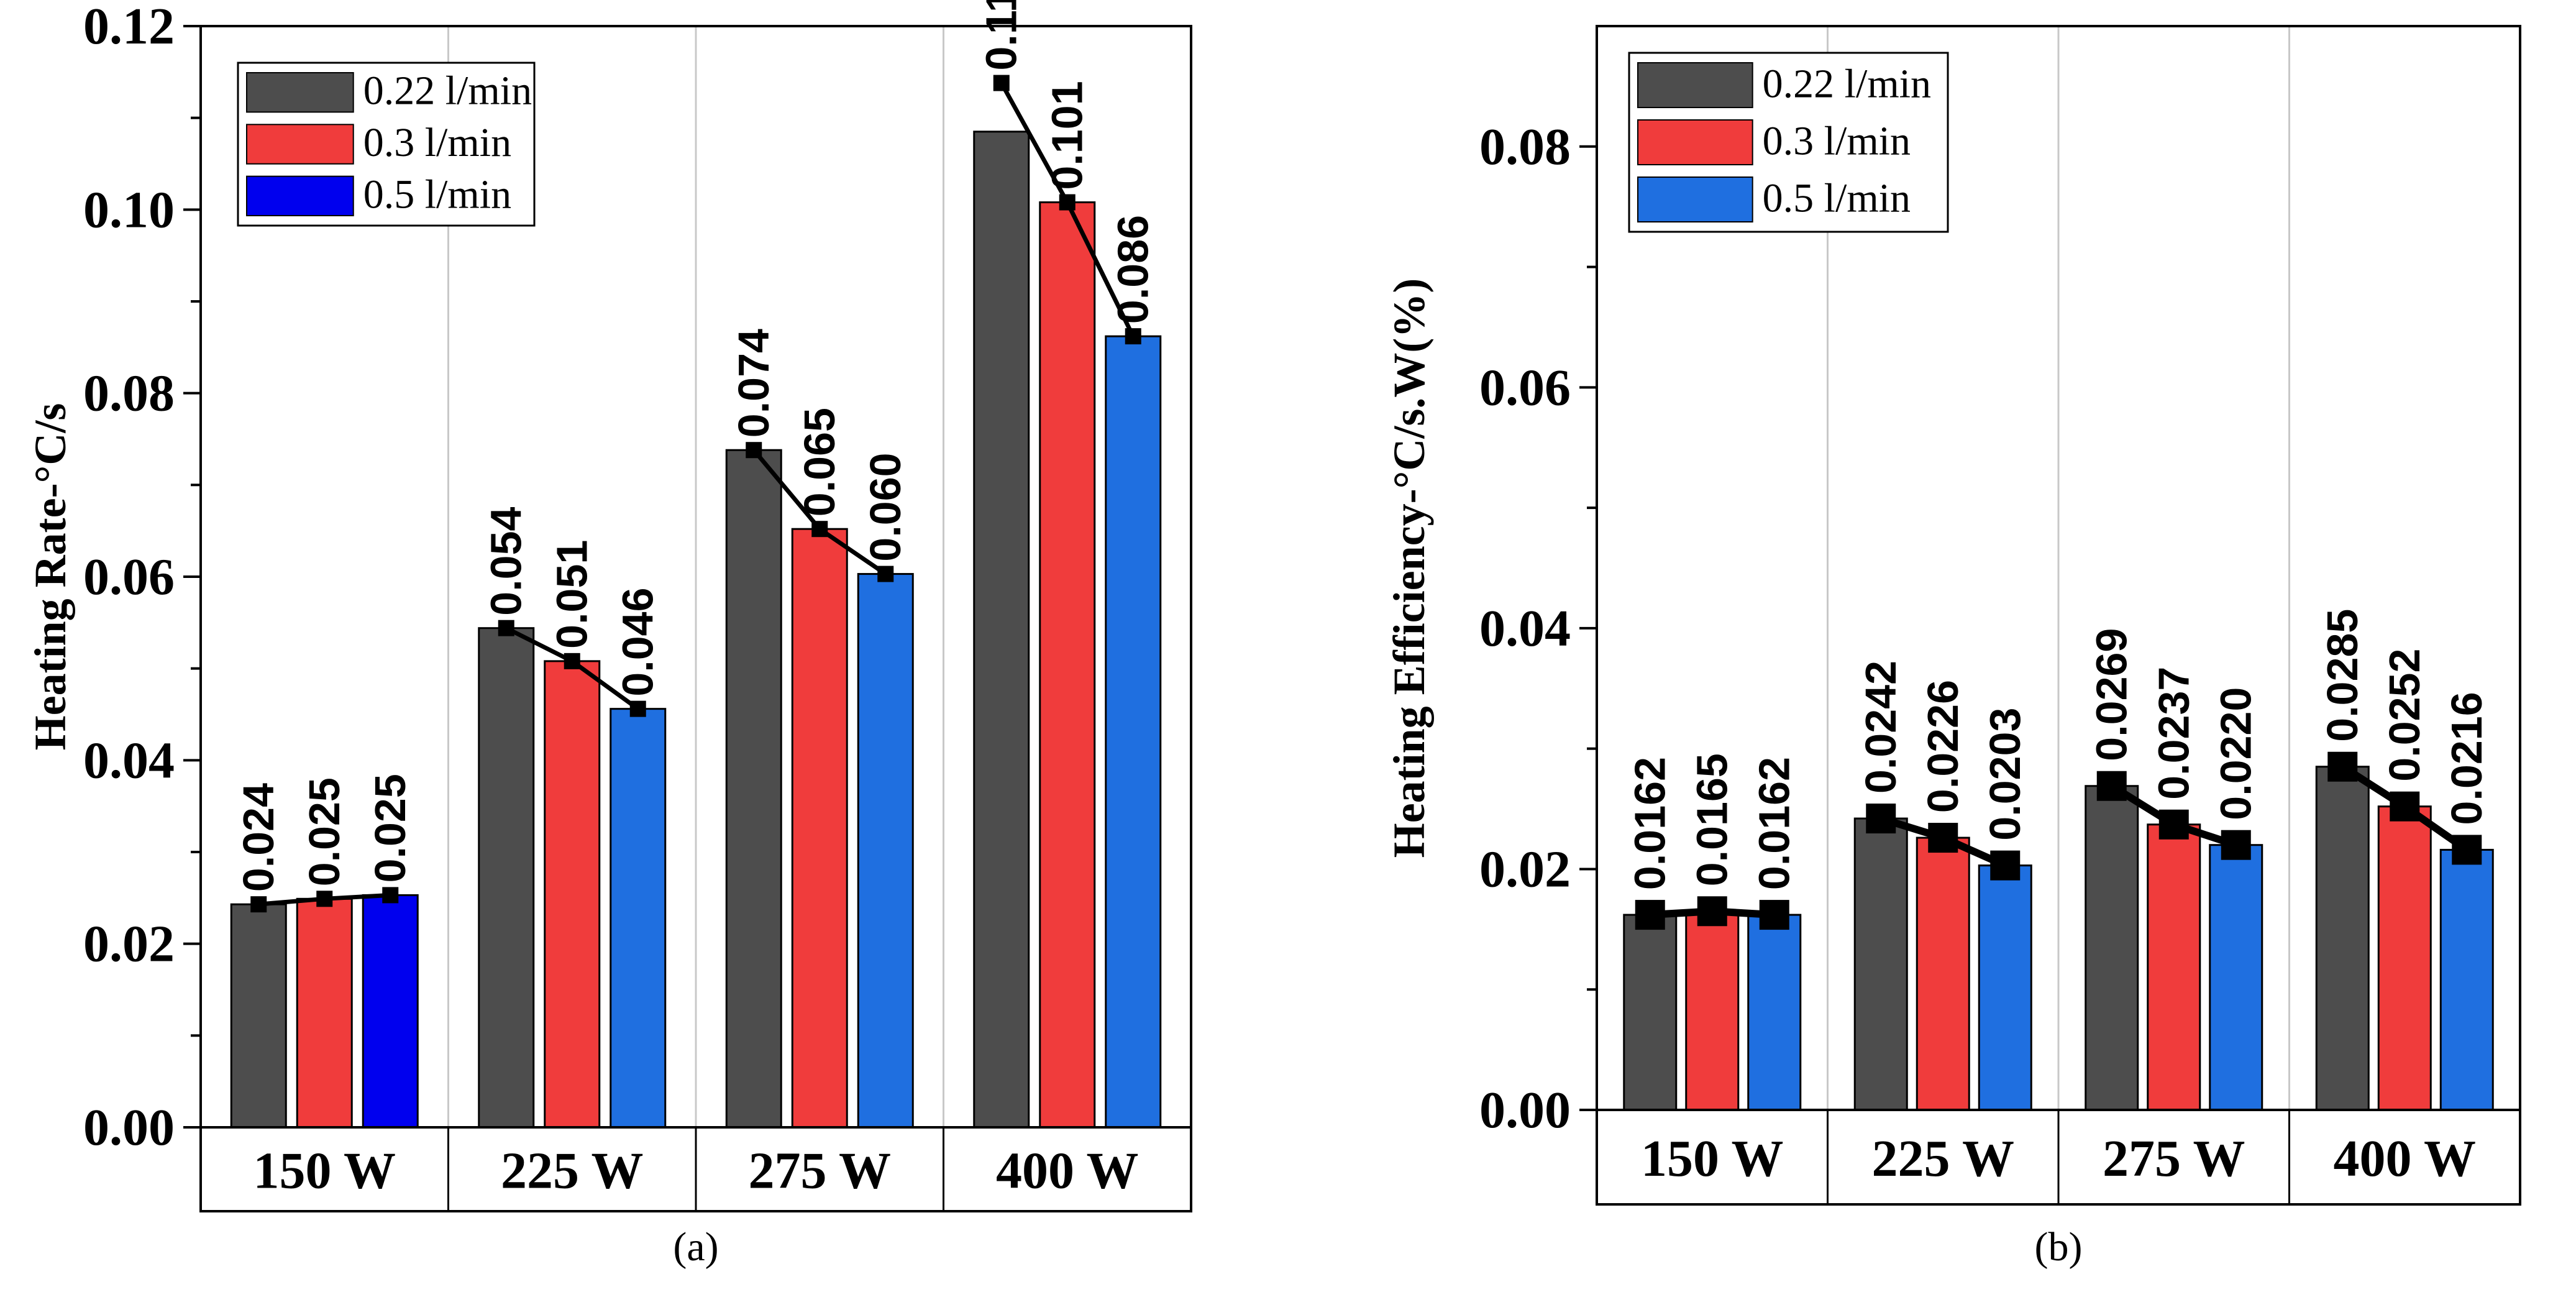 This screenshot has height=1292, width=2576. I want to click on data-label: 0.0162, so click(1650, 823).